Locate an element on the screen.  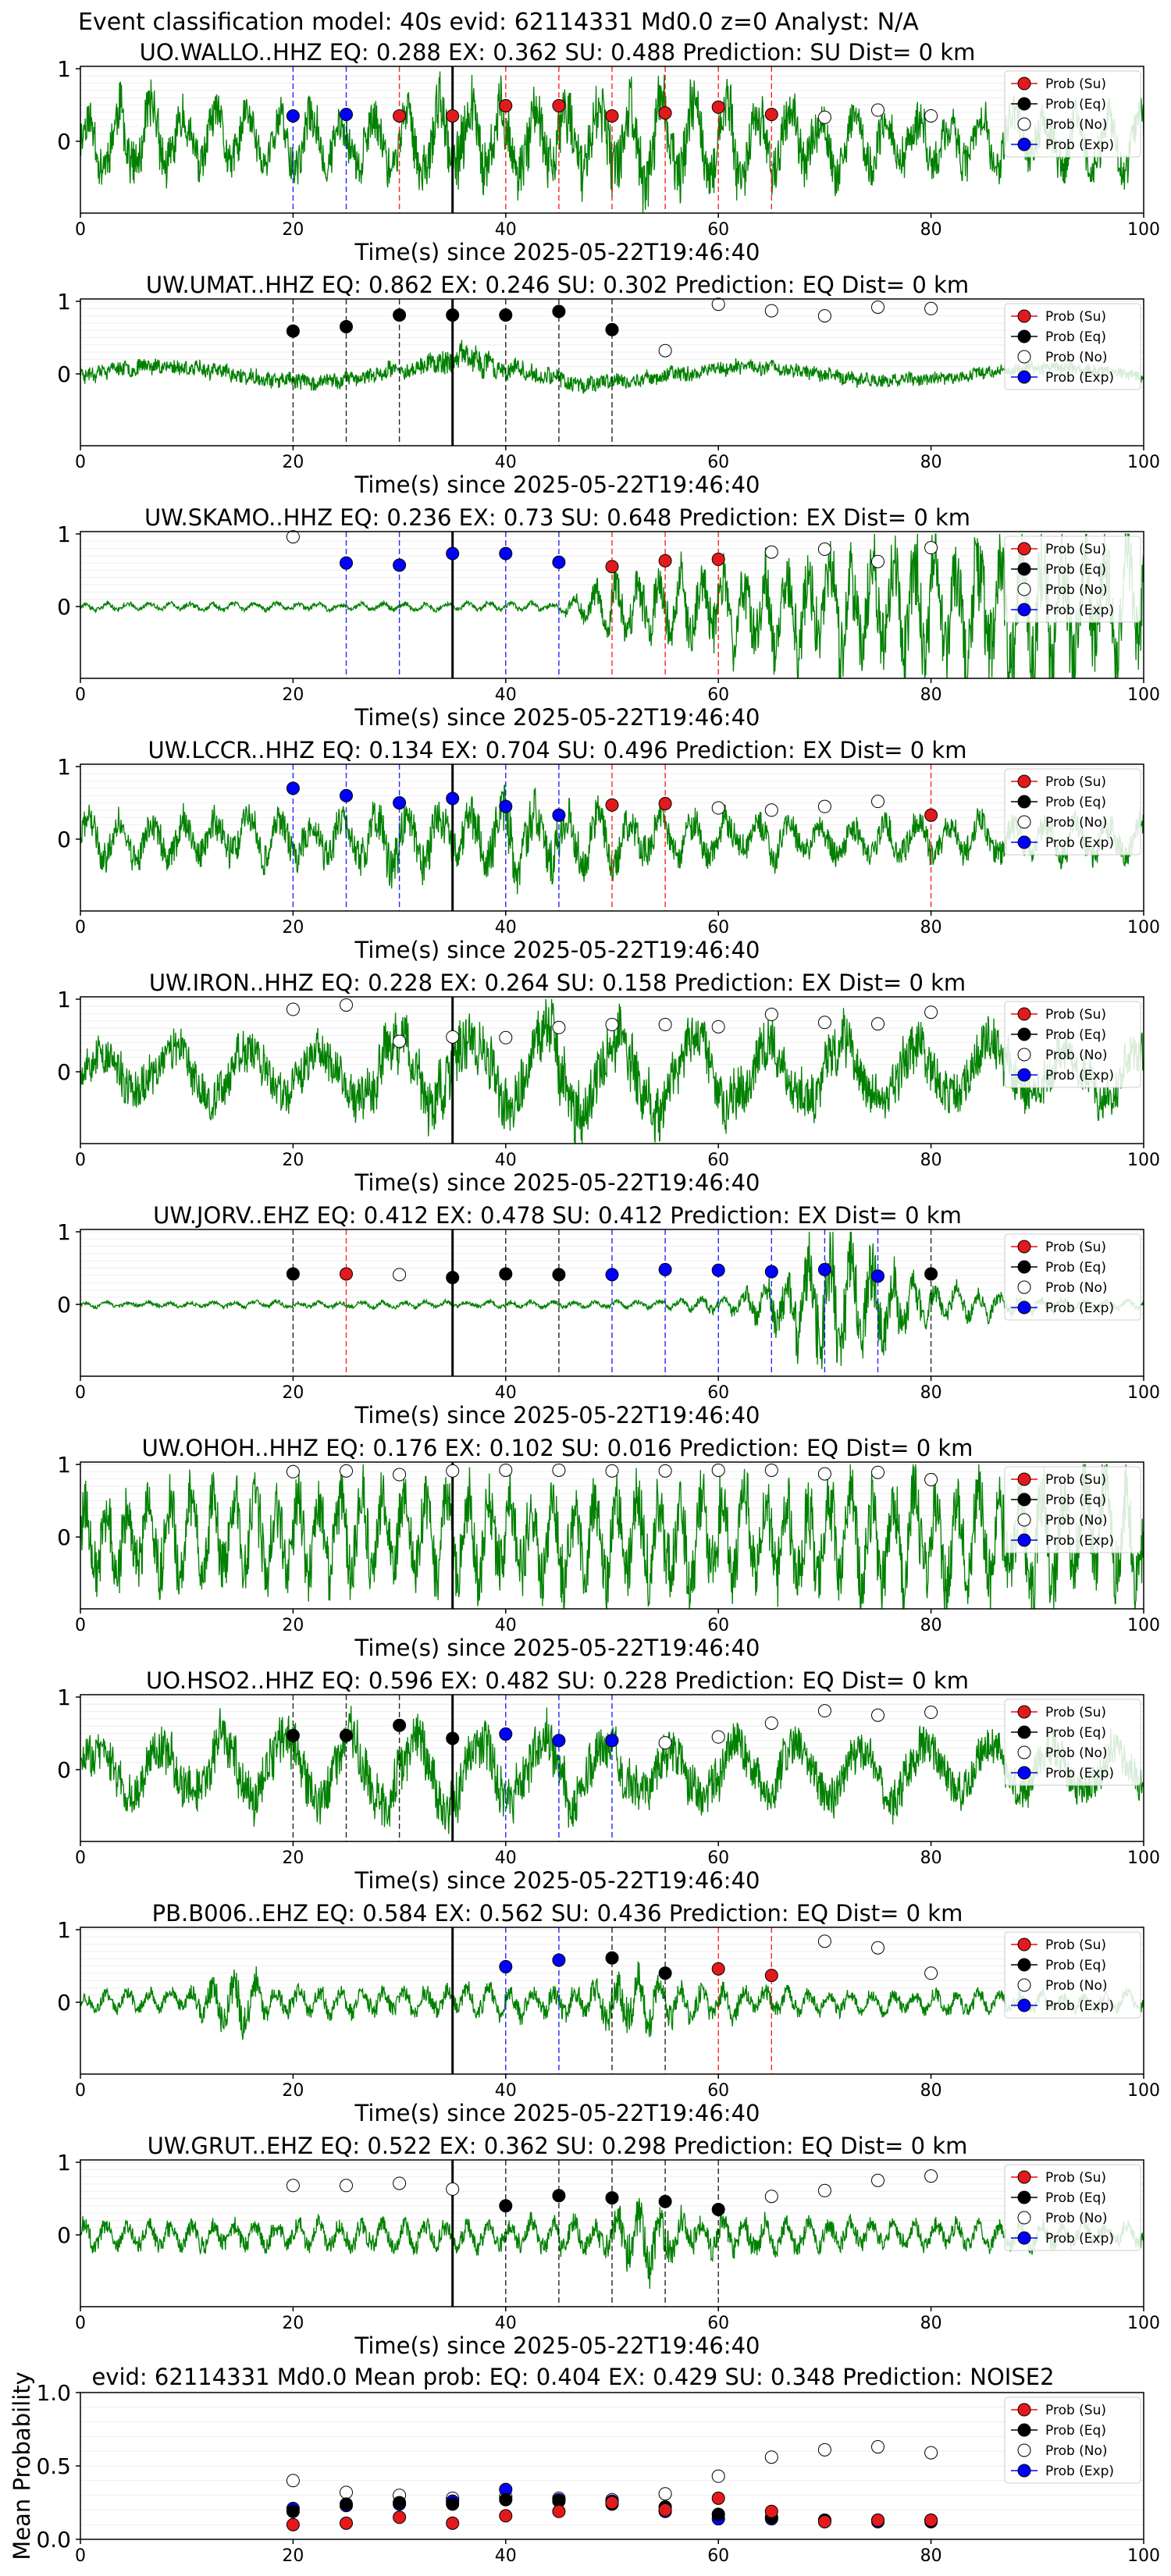
y-axis-label: Mean Probability is located at coordinates (22, 2465).